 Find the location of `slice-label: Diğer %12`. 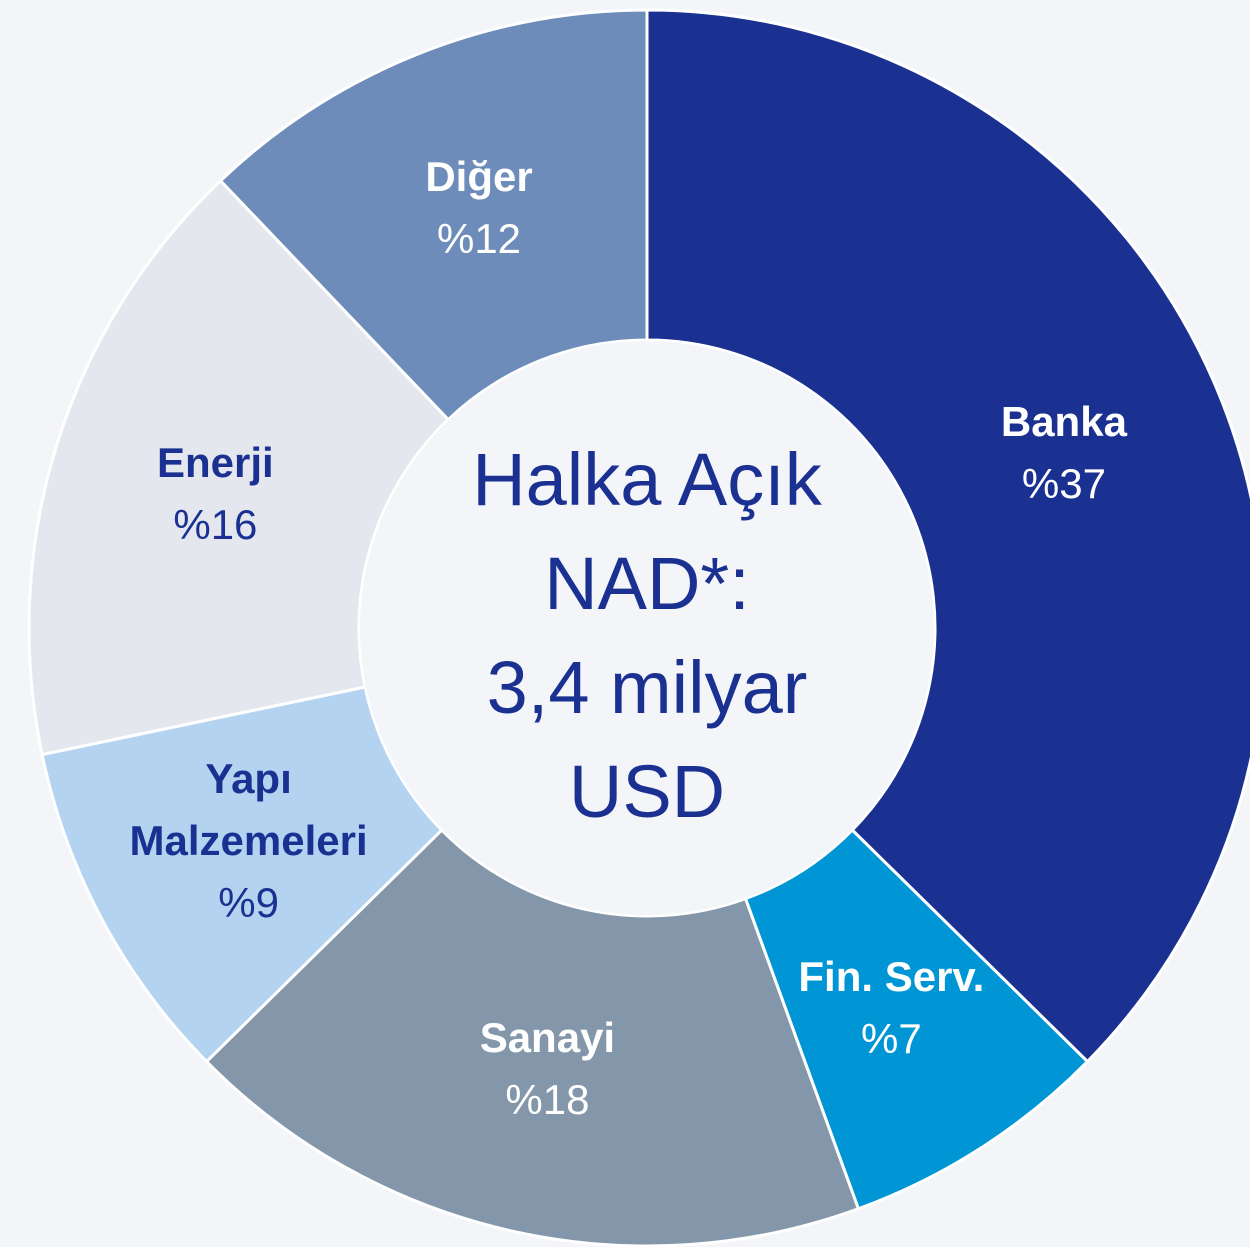

slice-label: Diğer %12 is located at coordinates (479, 208).